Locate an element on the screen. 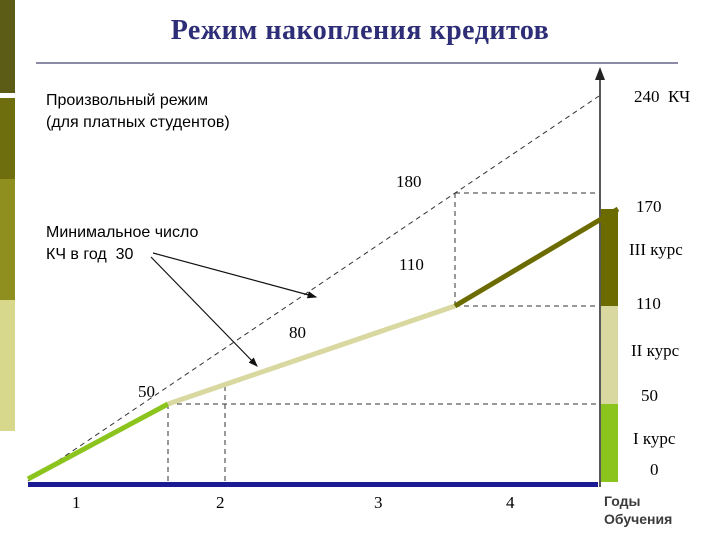 This screenshot has width=720, height=540. label-180: 180 is located at coordinates (409, 181).